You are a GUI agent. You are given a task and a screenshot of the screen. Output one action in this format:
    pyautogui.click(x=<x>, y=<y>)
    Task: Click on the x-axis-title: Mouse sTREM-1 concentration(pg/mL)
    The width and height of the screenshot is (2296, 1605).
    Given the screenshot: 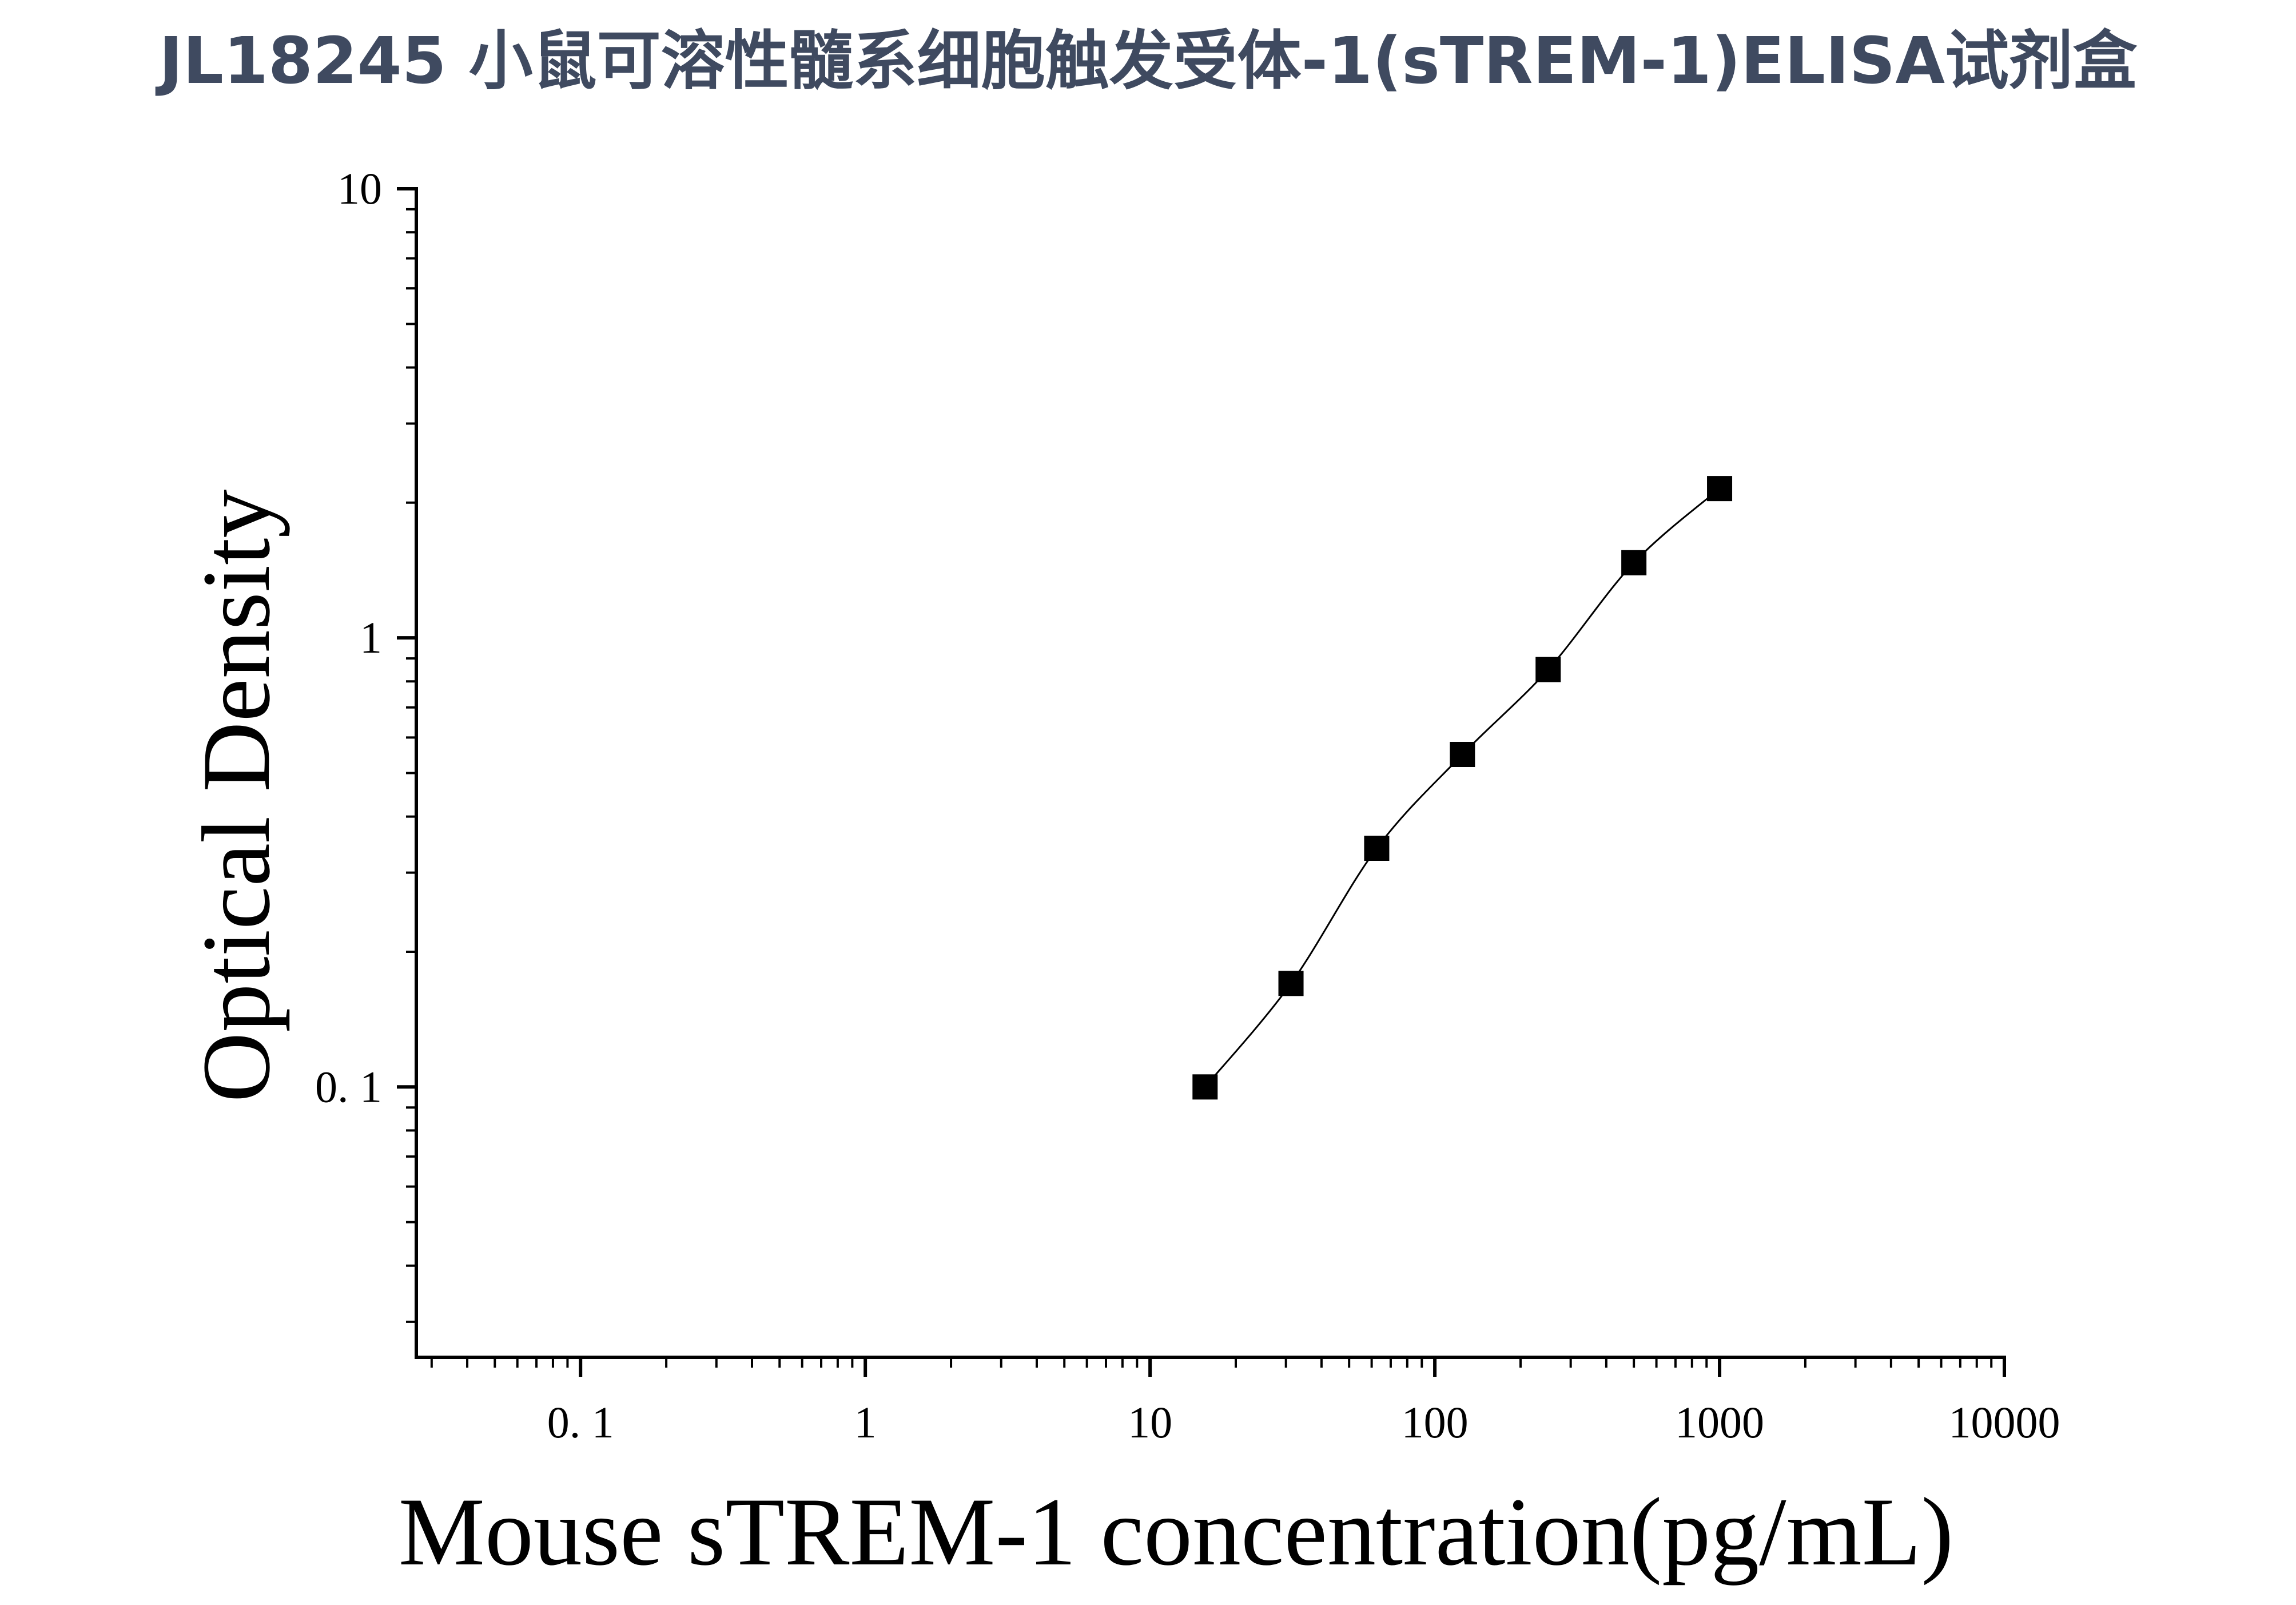 What is the action you would take?
    pyautogui.click(x=1176, y=1532)
    